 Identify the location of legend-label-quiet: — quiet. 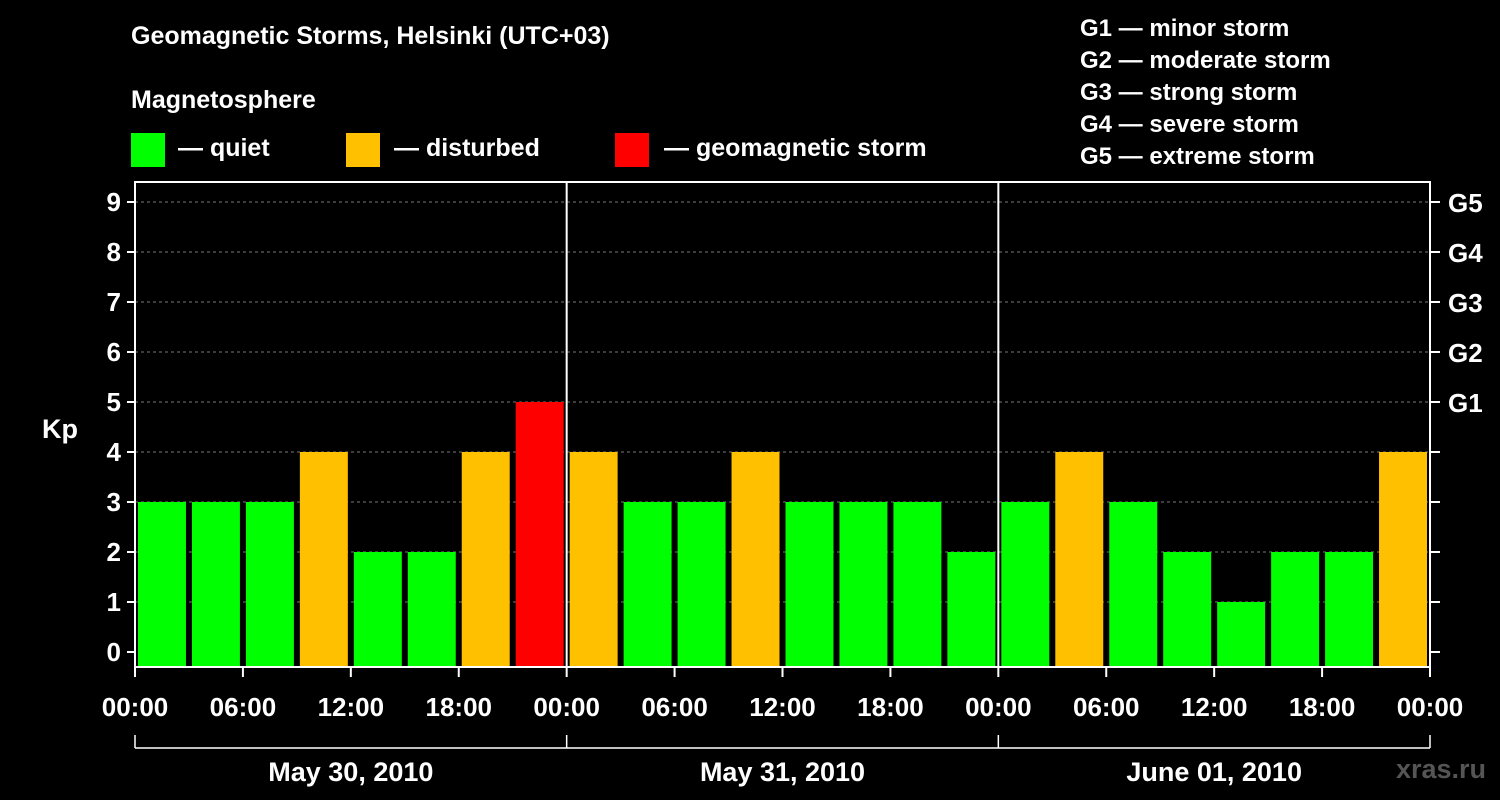
(224, 148).